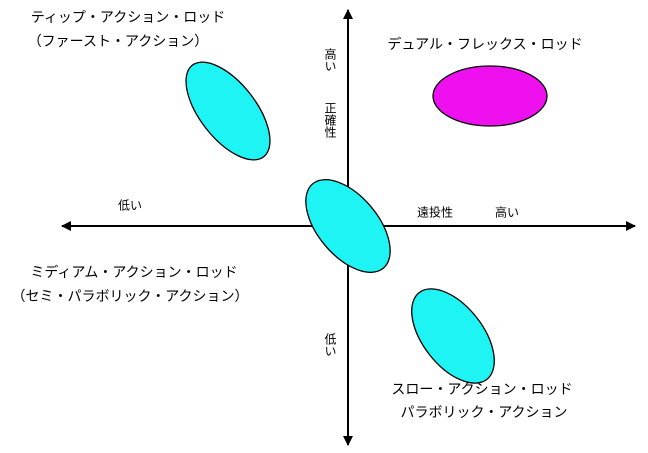 This screenshot has height=453, width=648. What do you see at coordinates (129, 297) in the screenshot?
I see `node-label: （セミ・パラボリック・アクション）` at bounding box center [129, 297].